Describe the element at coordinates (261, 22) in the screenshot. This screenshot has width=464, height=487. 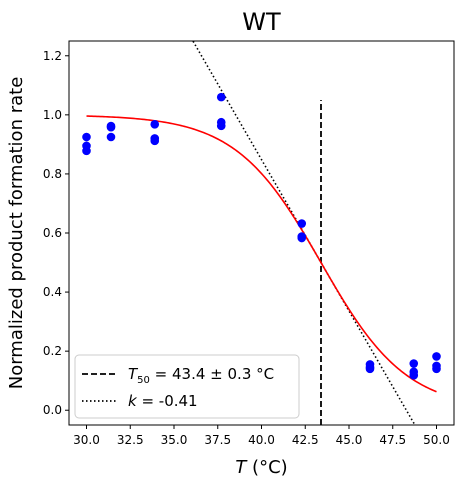
I see `chart-title: WT` at that location.